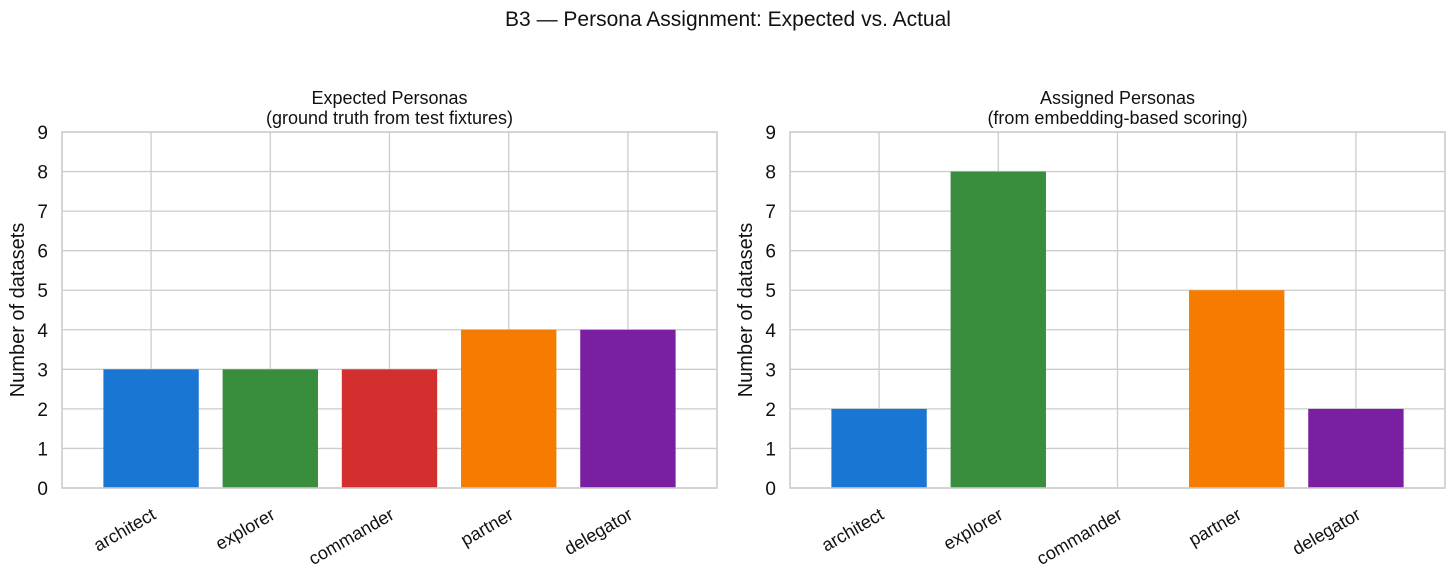 The image size is (1456, 580). I want to click on chart-subtitle: (from embedding-based scoring), so click(1117, 118).